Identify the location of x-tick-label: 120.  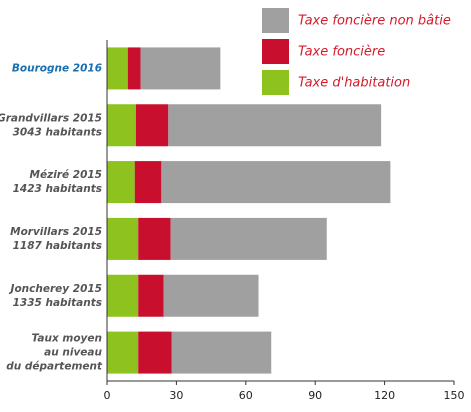
(384, 395).